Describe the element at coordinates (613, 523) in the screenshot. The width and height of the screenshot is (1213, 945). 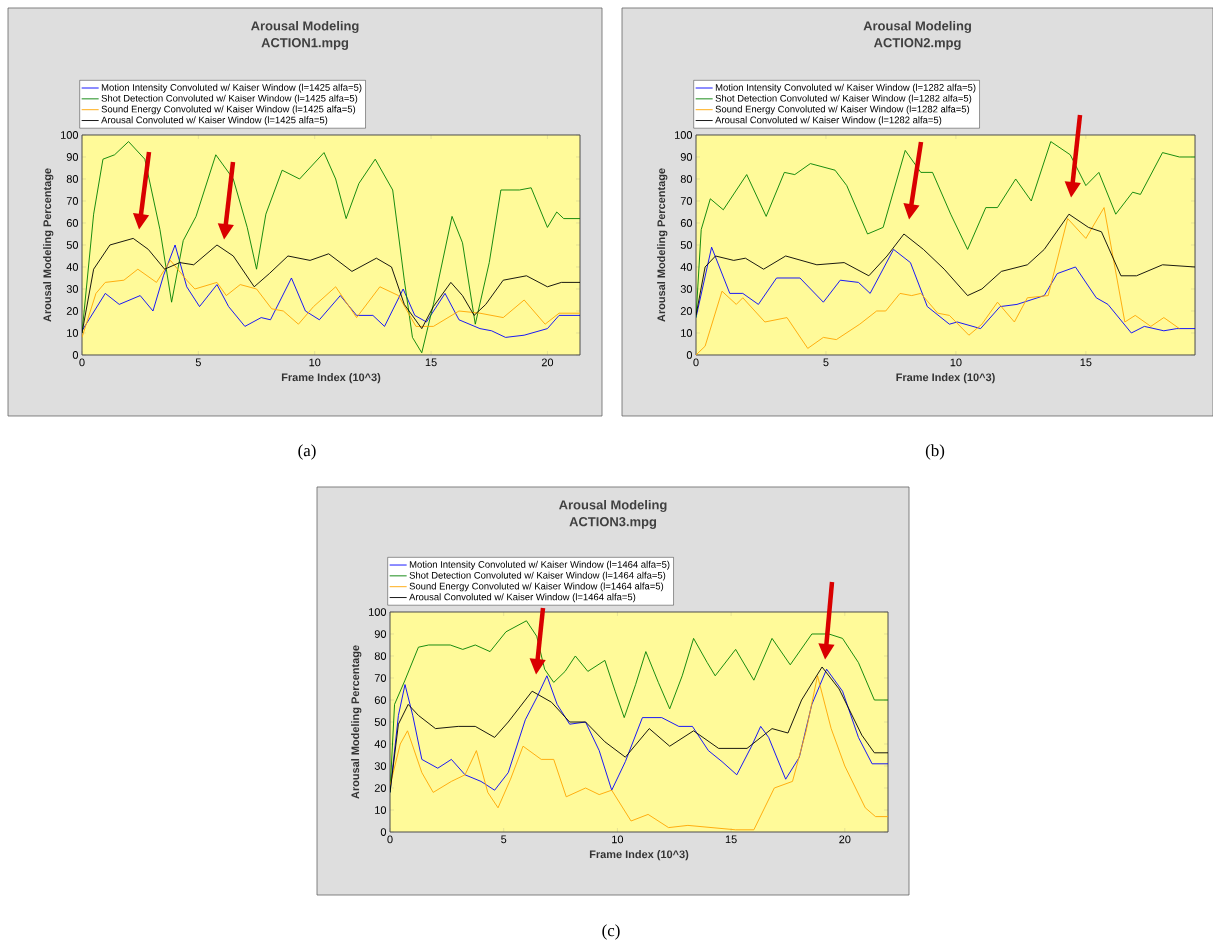
I see `chart-subtitle: ACTION3.mpg` at that location.